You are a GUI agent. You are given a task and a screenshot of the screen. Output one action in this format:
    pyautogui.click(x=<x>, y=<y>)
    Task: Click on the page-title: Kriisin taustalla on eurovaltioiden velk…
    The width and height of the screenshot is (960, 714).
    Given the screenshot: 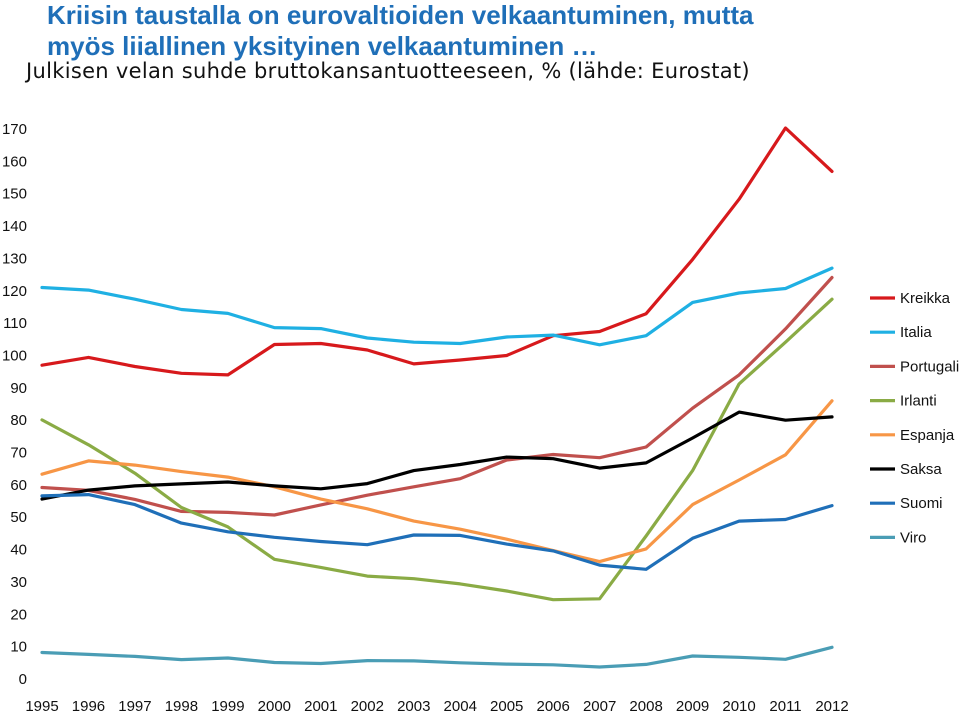 What is the action you would take?
    pyautogui.click(x=497, y=31)
    